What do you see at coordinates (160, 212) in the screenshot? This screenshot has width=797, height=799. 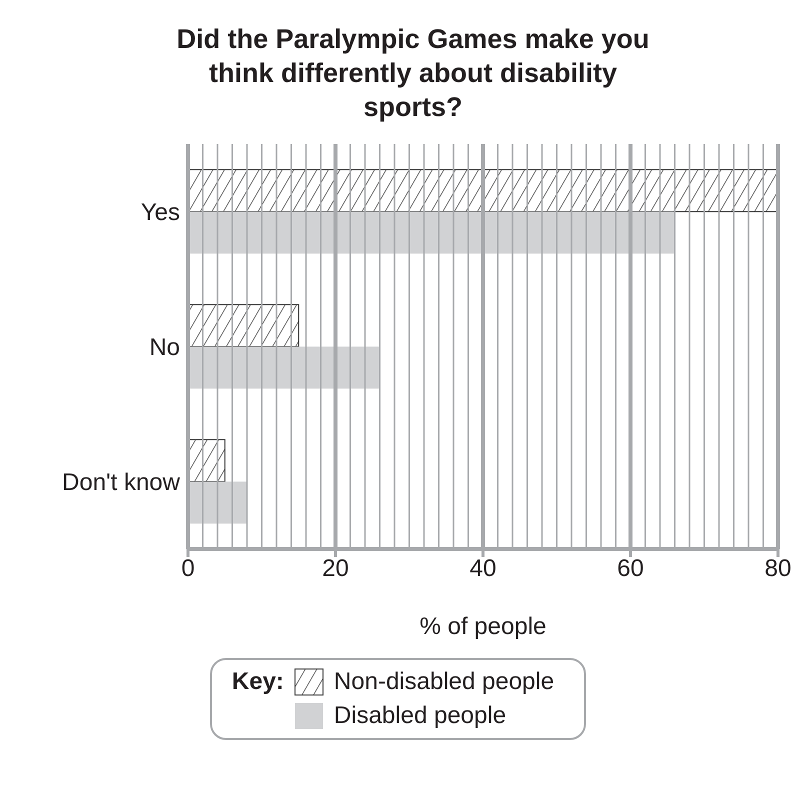 I see `y-tick-label: Yes` at bounding box center [160, 212].